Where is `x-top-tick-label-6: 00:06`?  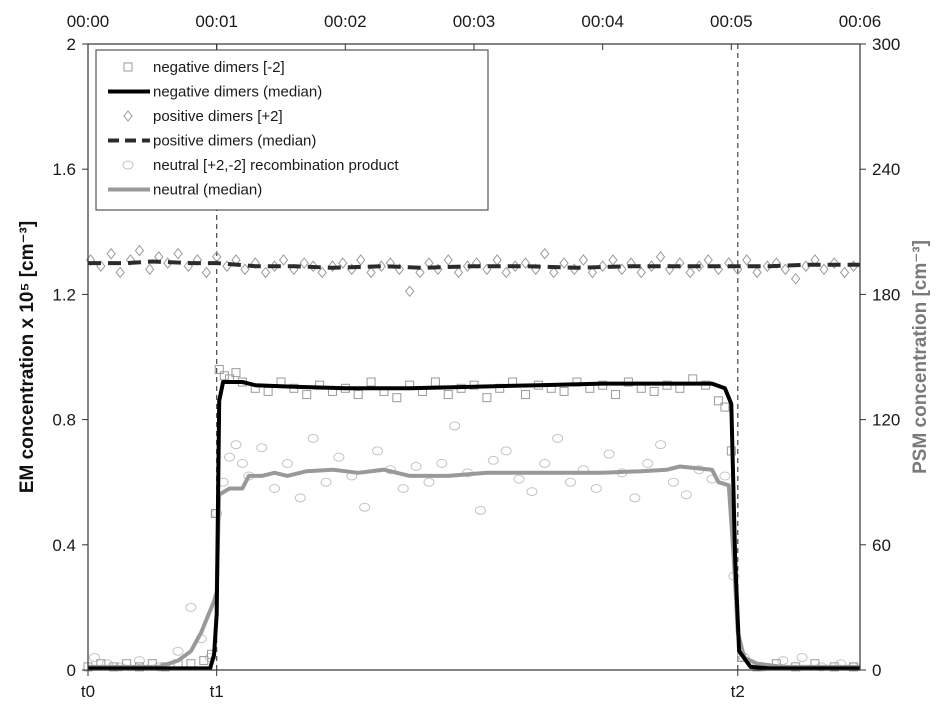
x-top-tick-label-6: 00:06 is located at coordinates (860, 21).